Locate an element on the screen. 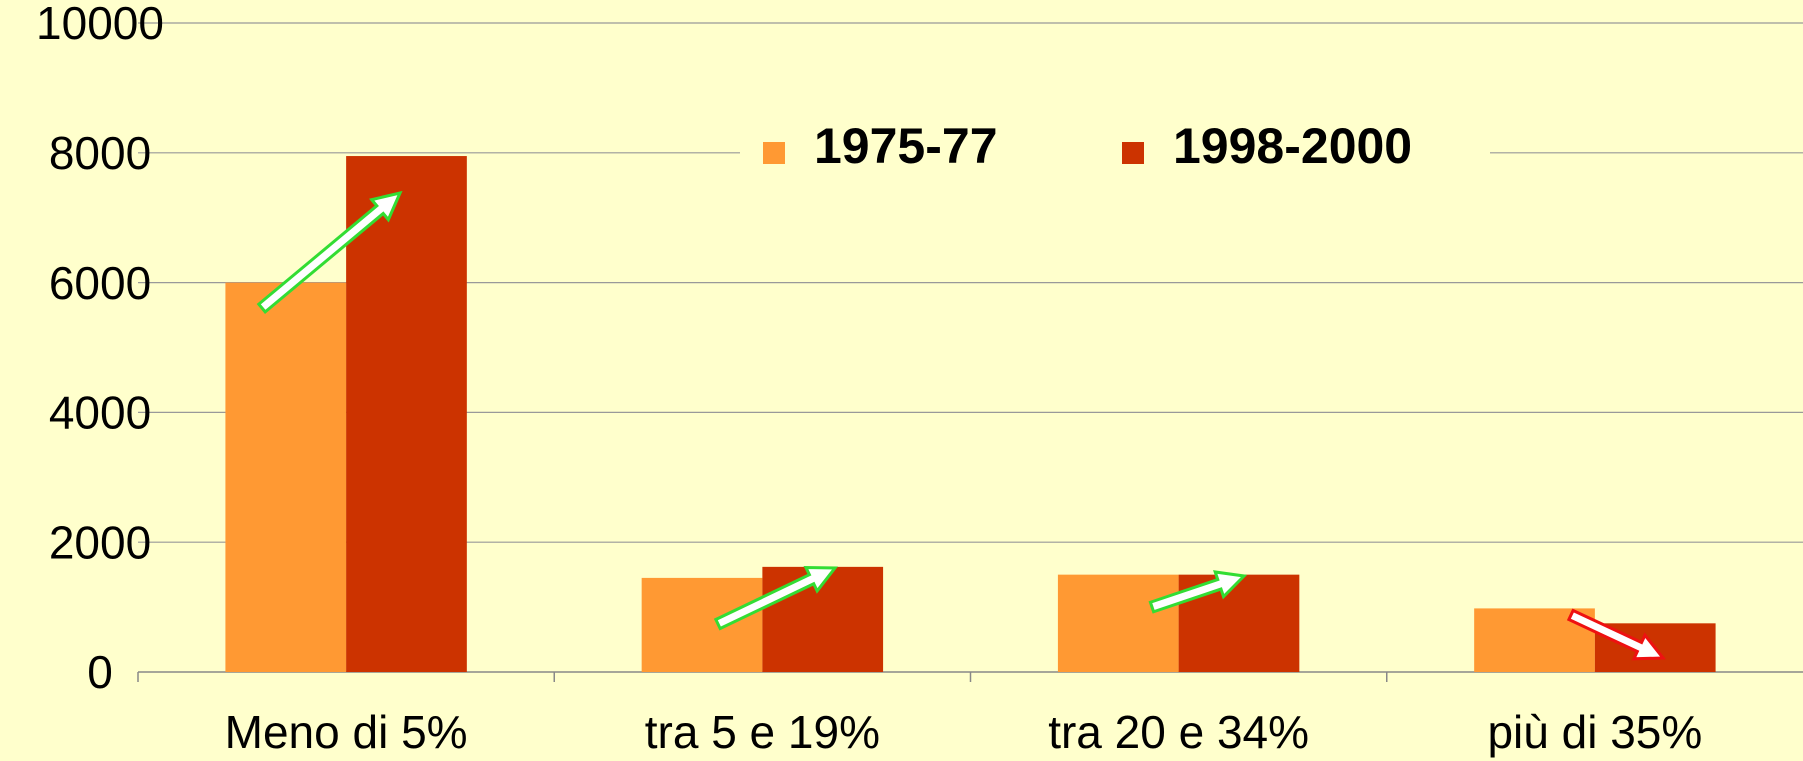  y-tick-label: 8000 is located at coordinates (100, 153).